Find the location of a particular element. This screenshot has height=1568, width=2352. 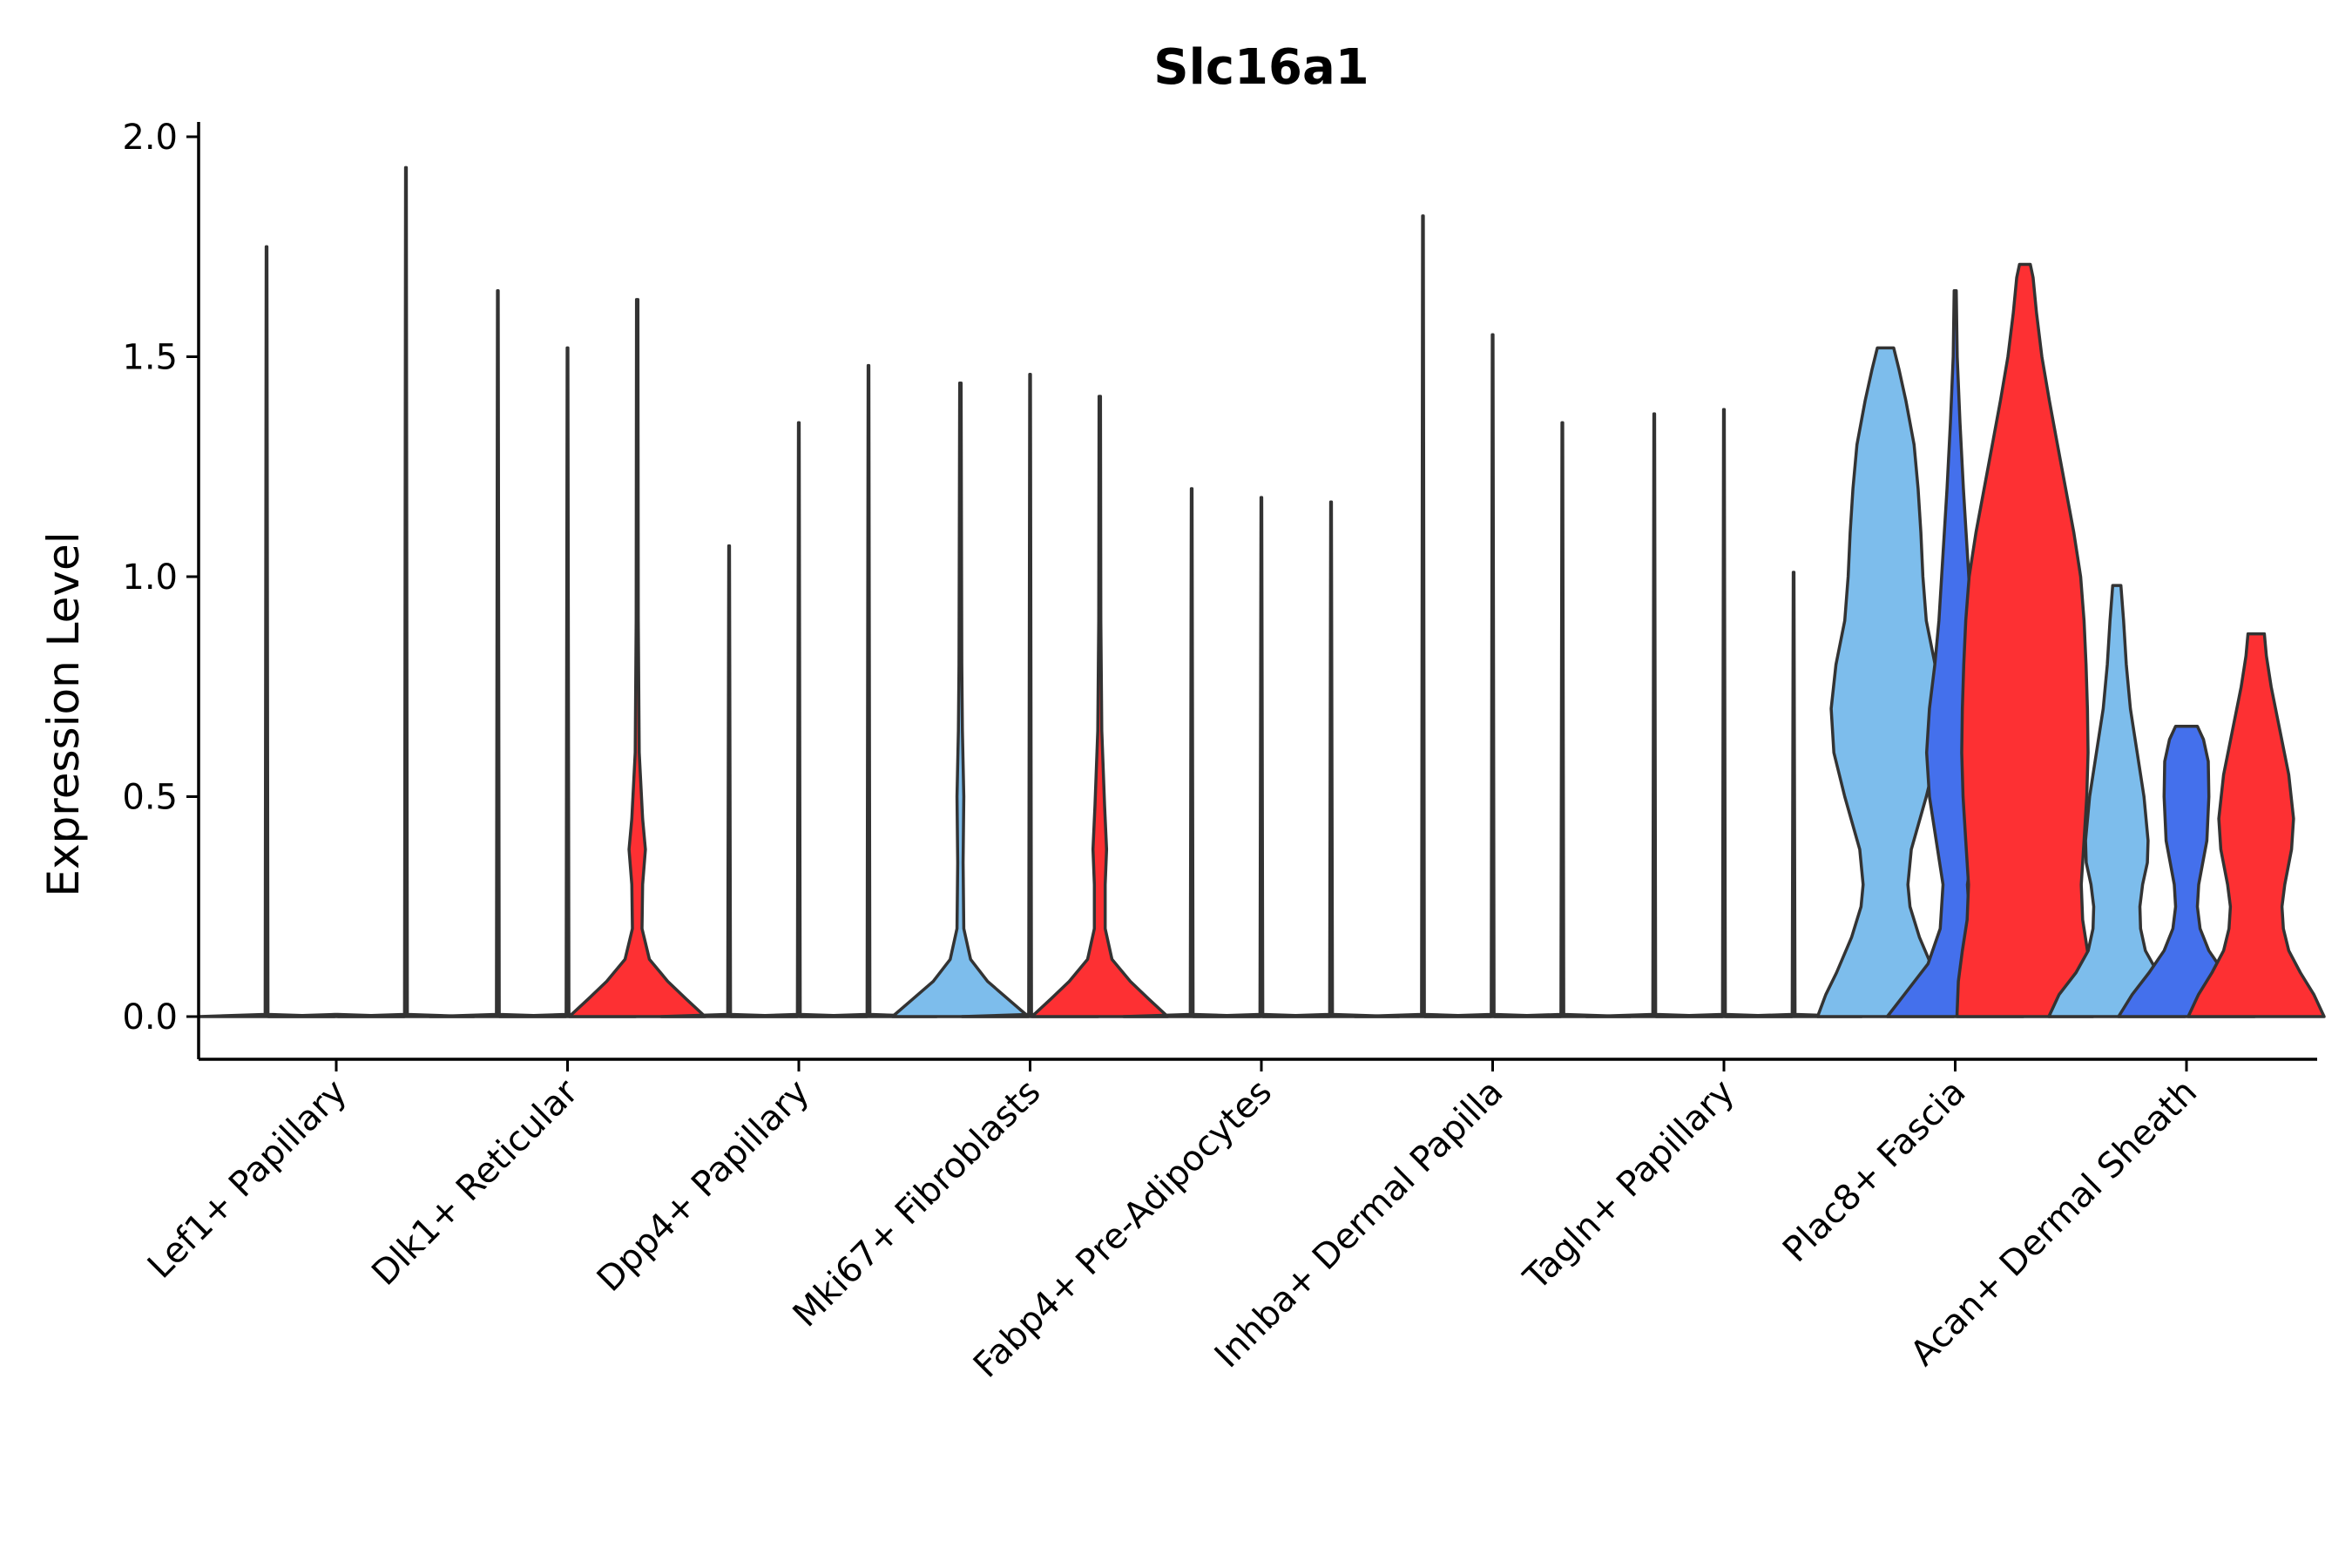

x-tick-label: Plac8+ Fascia is located at coordinates (1874, 1172).